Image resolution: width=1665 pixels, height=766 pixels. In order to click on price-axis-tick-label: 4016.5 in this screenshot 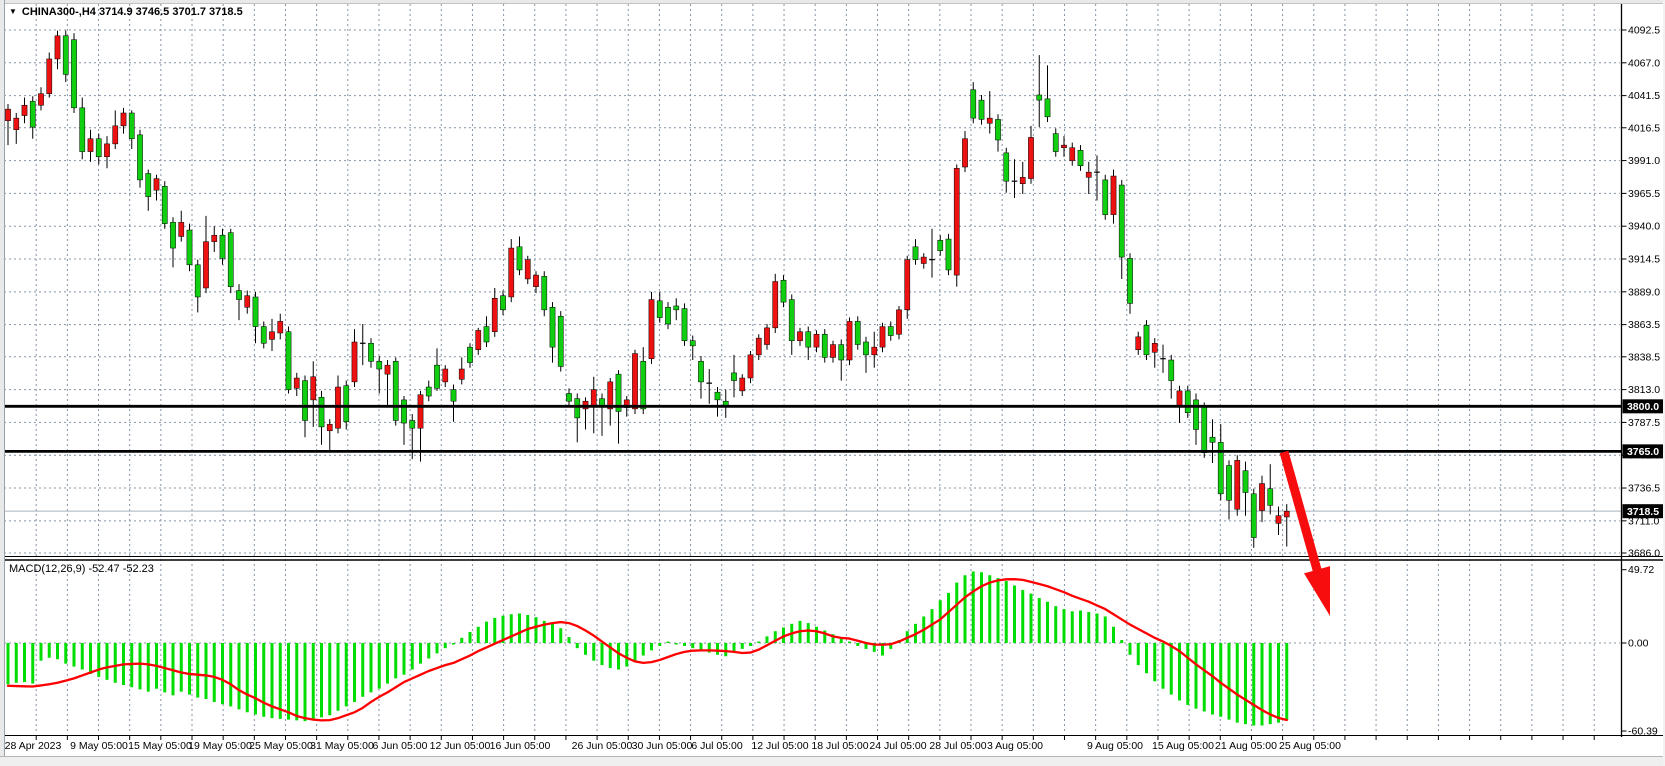, I will do `click(1644, 128)`.